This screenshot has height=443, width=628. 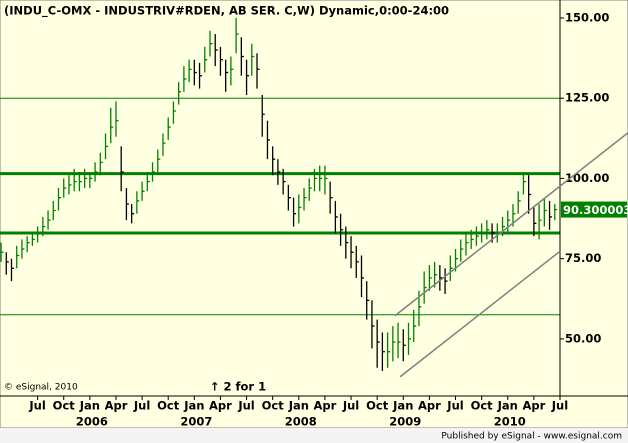 What do you see at coordinates (583, 338) in the screenshot?
I see `y-tick-label: 50.00` at bounding box center [583, 338].